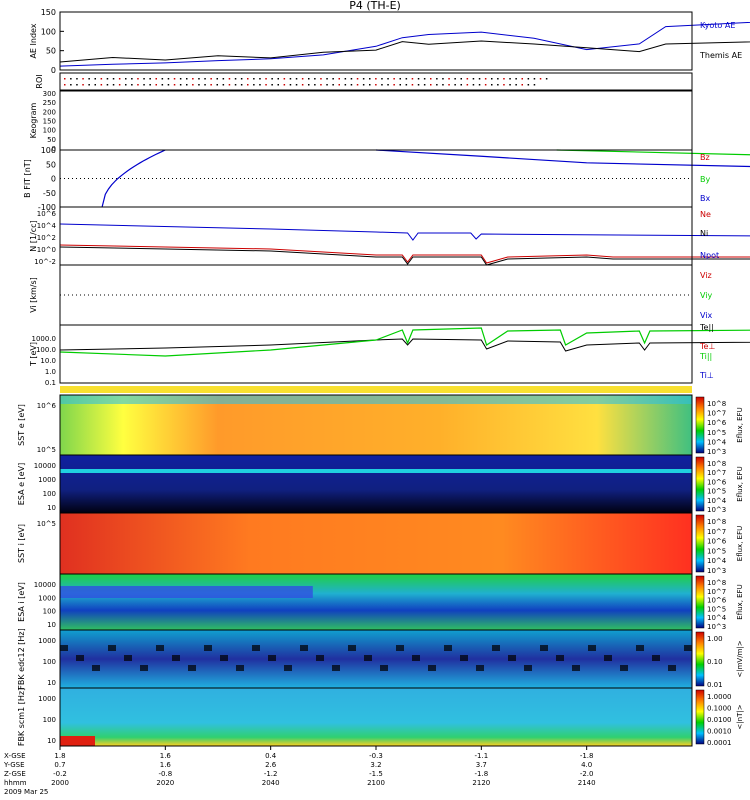 Image resolution: width=750 pixels, height=800 pixels. What do you see at coordinates (404, 256) in the screenshot?
I see `n-ni` at bounding box center [404, 256].